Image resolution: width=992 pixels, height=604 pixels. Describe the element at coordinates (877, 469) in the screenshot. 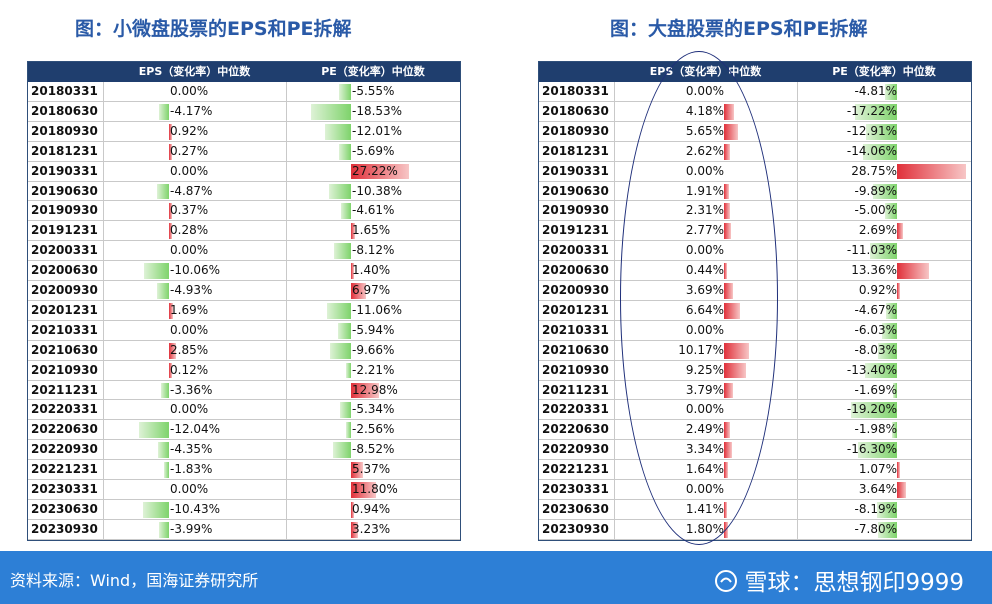

I see `value-label: 1.07%` at that location.